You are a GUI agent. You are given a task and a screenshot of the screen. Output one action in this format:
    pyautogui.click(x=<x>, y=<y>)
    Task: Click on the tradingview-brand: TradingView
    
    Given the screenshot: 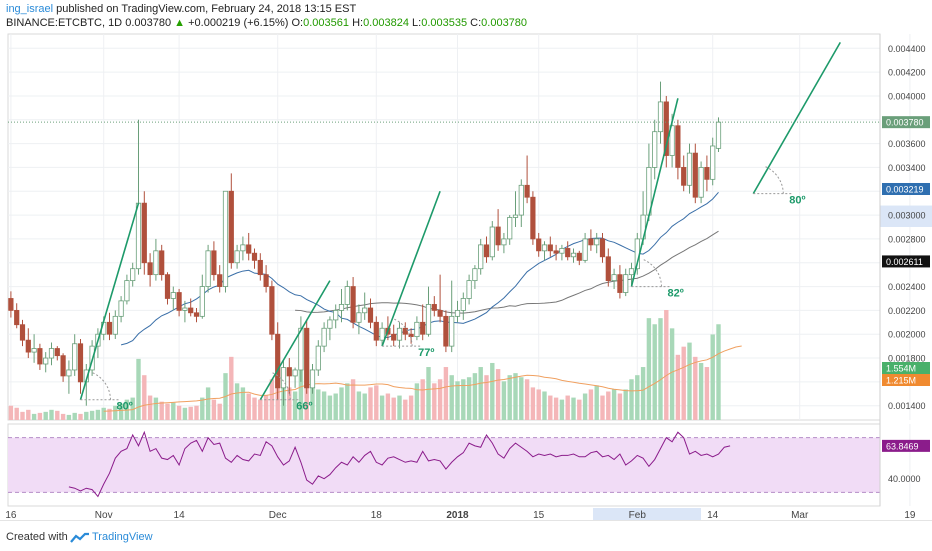 What is the action you would take?
    pyautogui.click(x=122, y=537)
    